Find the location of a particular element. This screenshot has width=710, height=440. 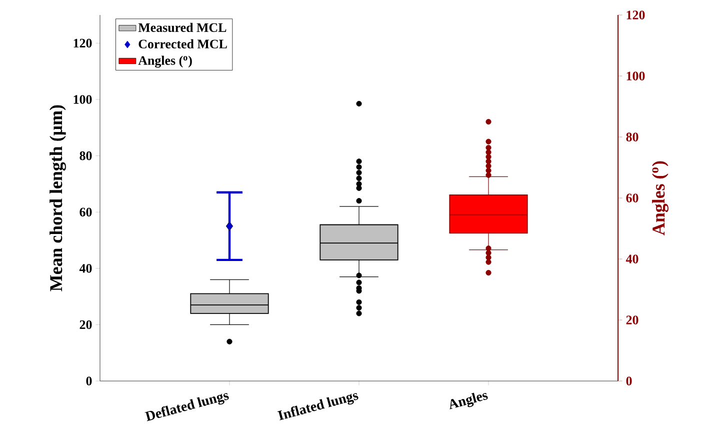

y2-tick-label: 120 is located at coordinates (635, 15).